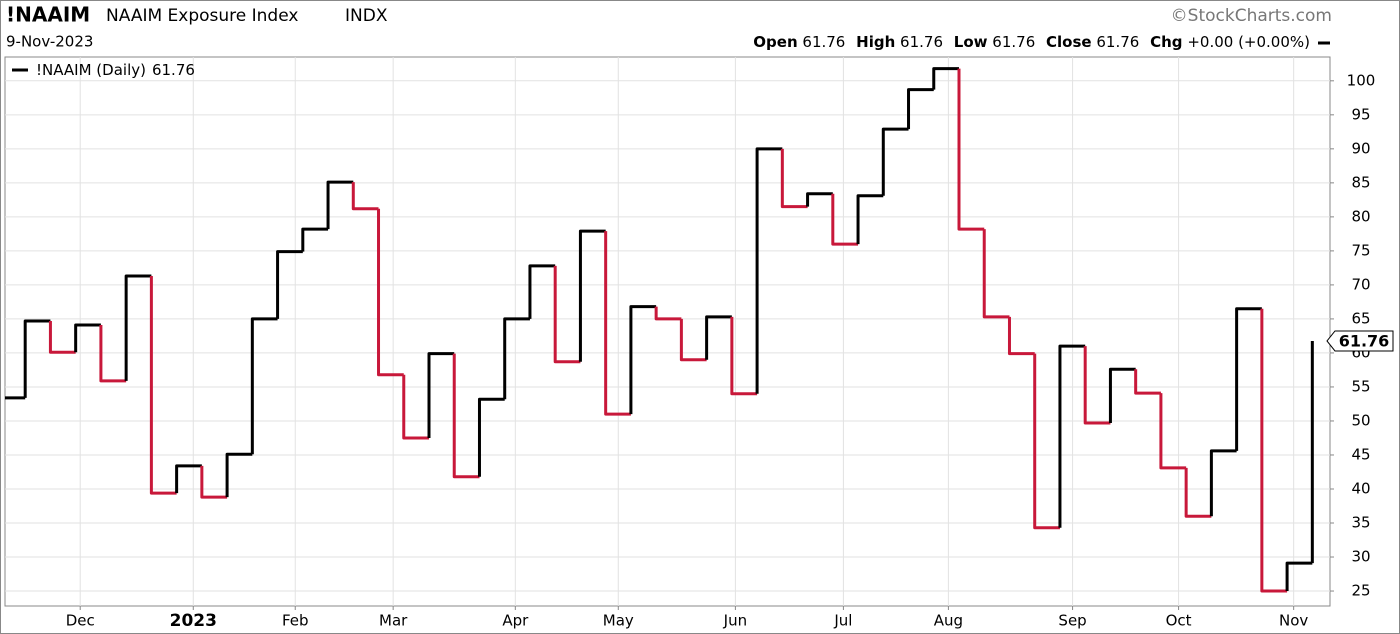 This screenshot has height=634, width=1400. What do you see at coordinates (1251, 16) in the screenshot?
I see `source: ©StockCharts.com` at bounding box center [1251, 16].